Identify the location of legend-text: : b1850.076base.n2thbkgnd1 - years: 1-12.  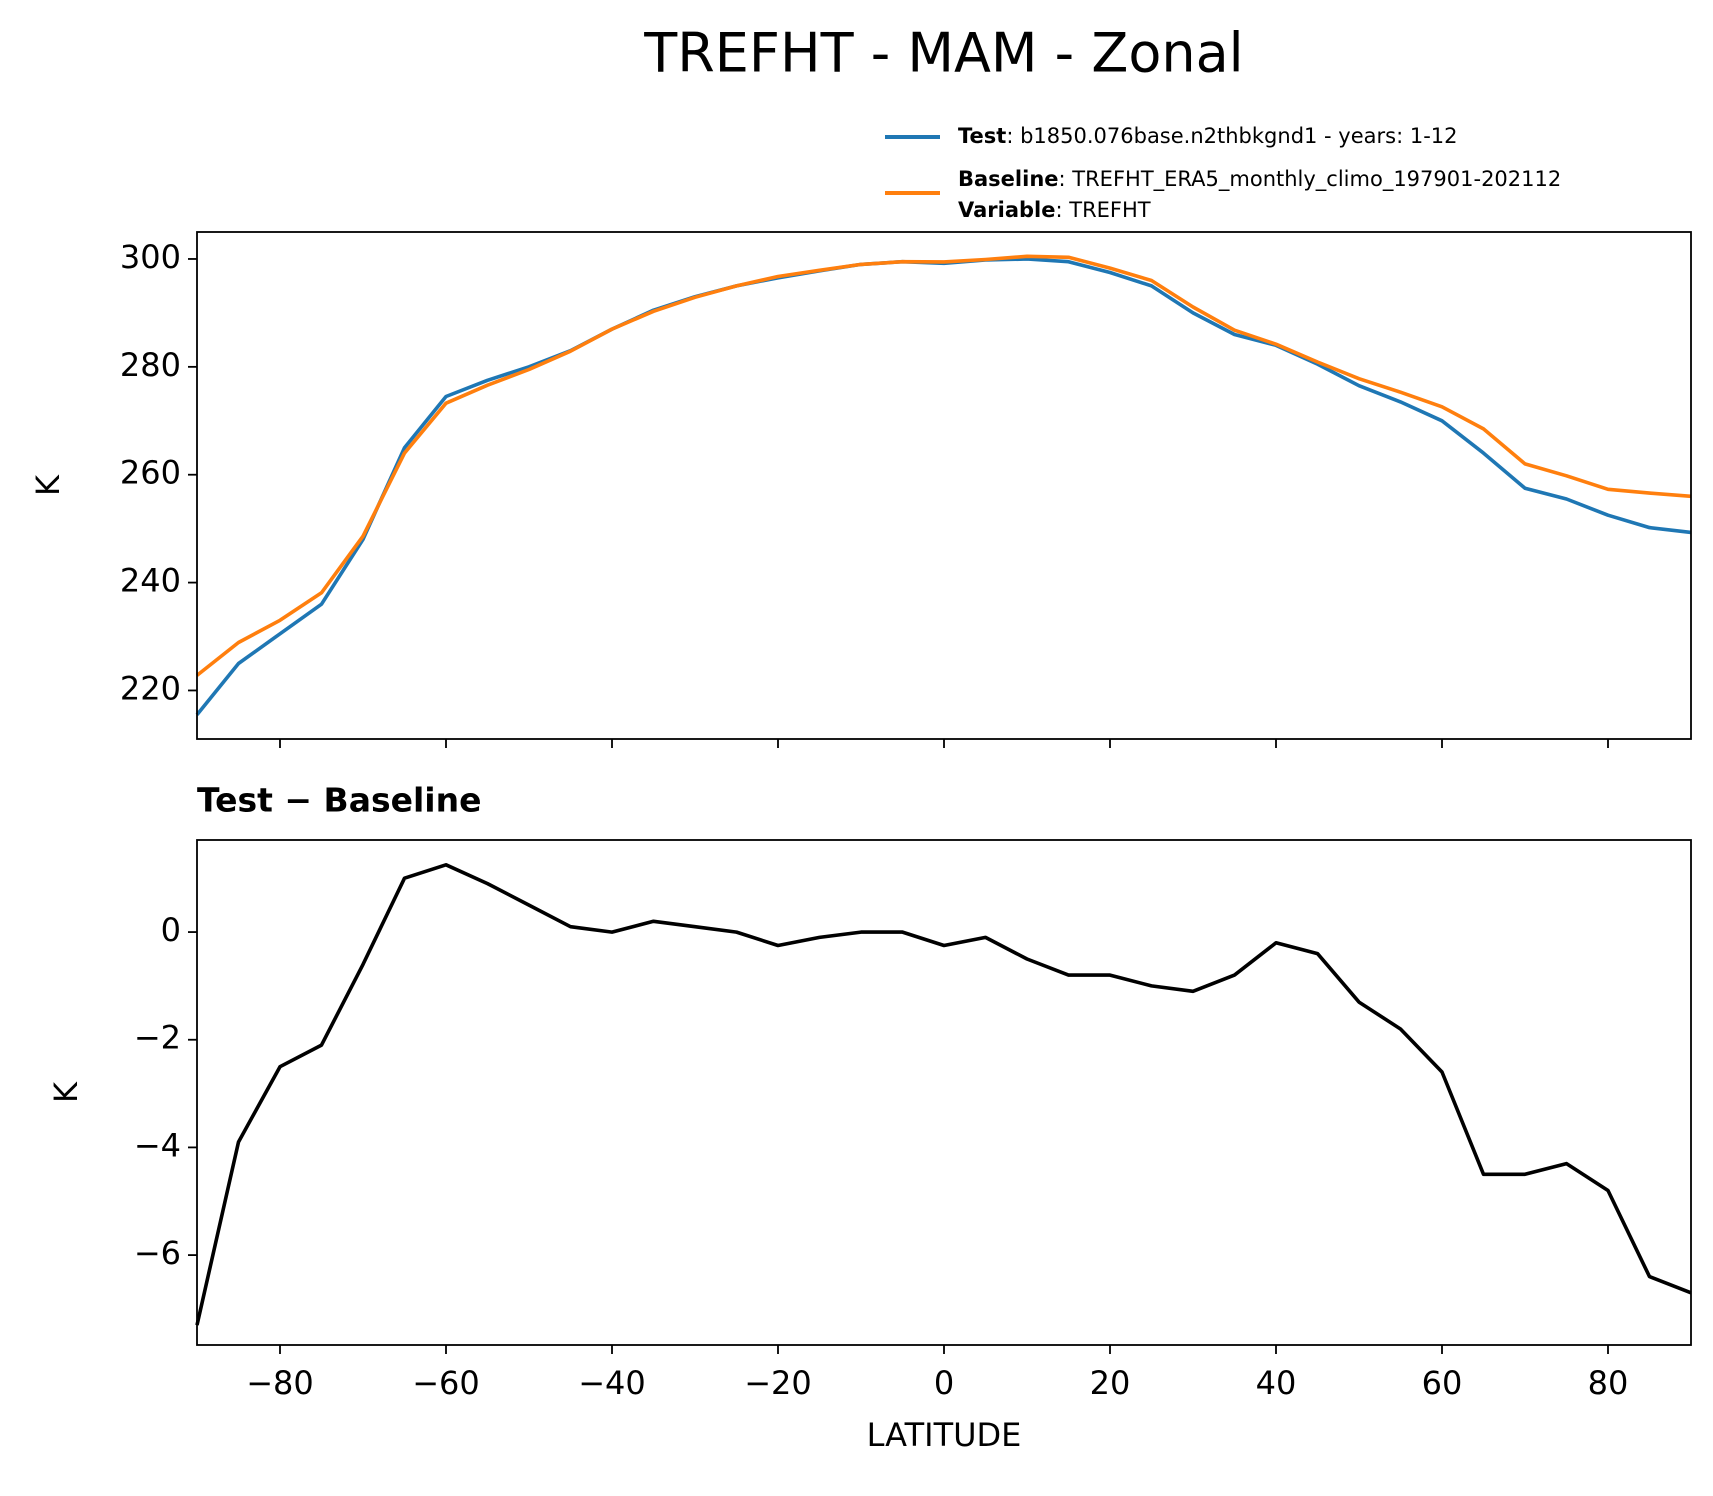
(1231, 136).